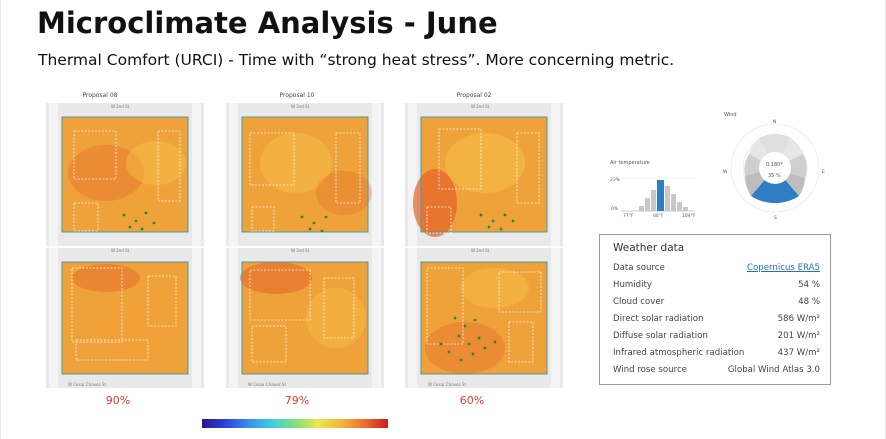 The image size is (886, 439). I want to click on heatmap-proposal-08-bottom, so click(125, 318).